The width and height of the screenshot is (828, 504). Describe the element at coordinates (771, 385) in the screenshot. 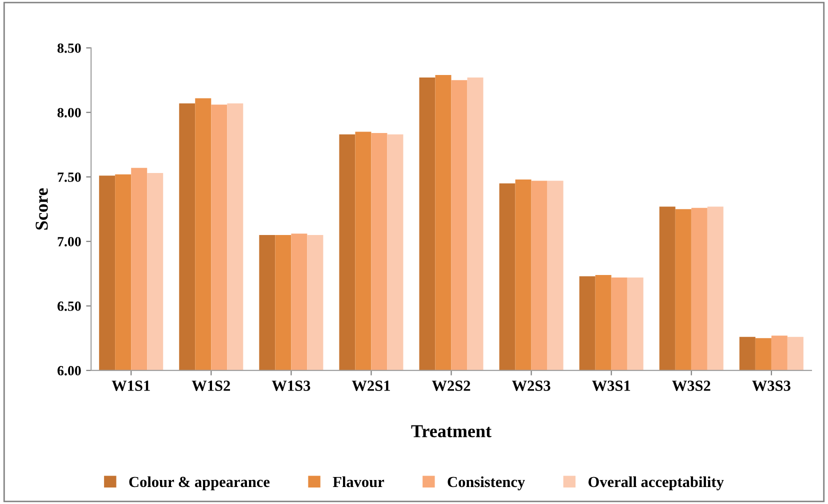

I see `x-tick-label: W3S3` at that location.